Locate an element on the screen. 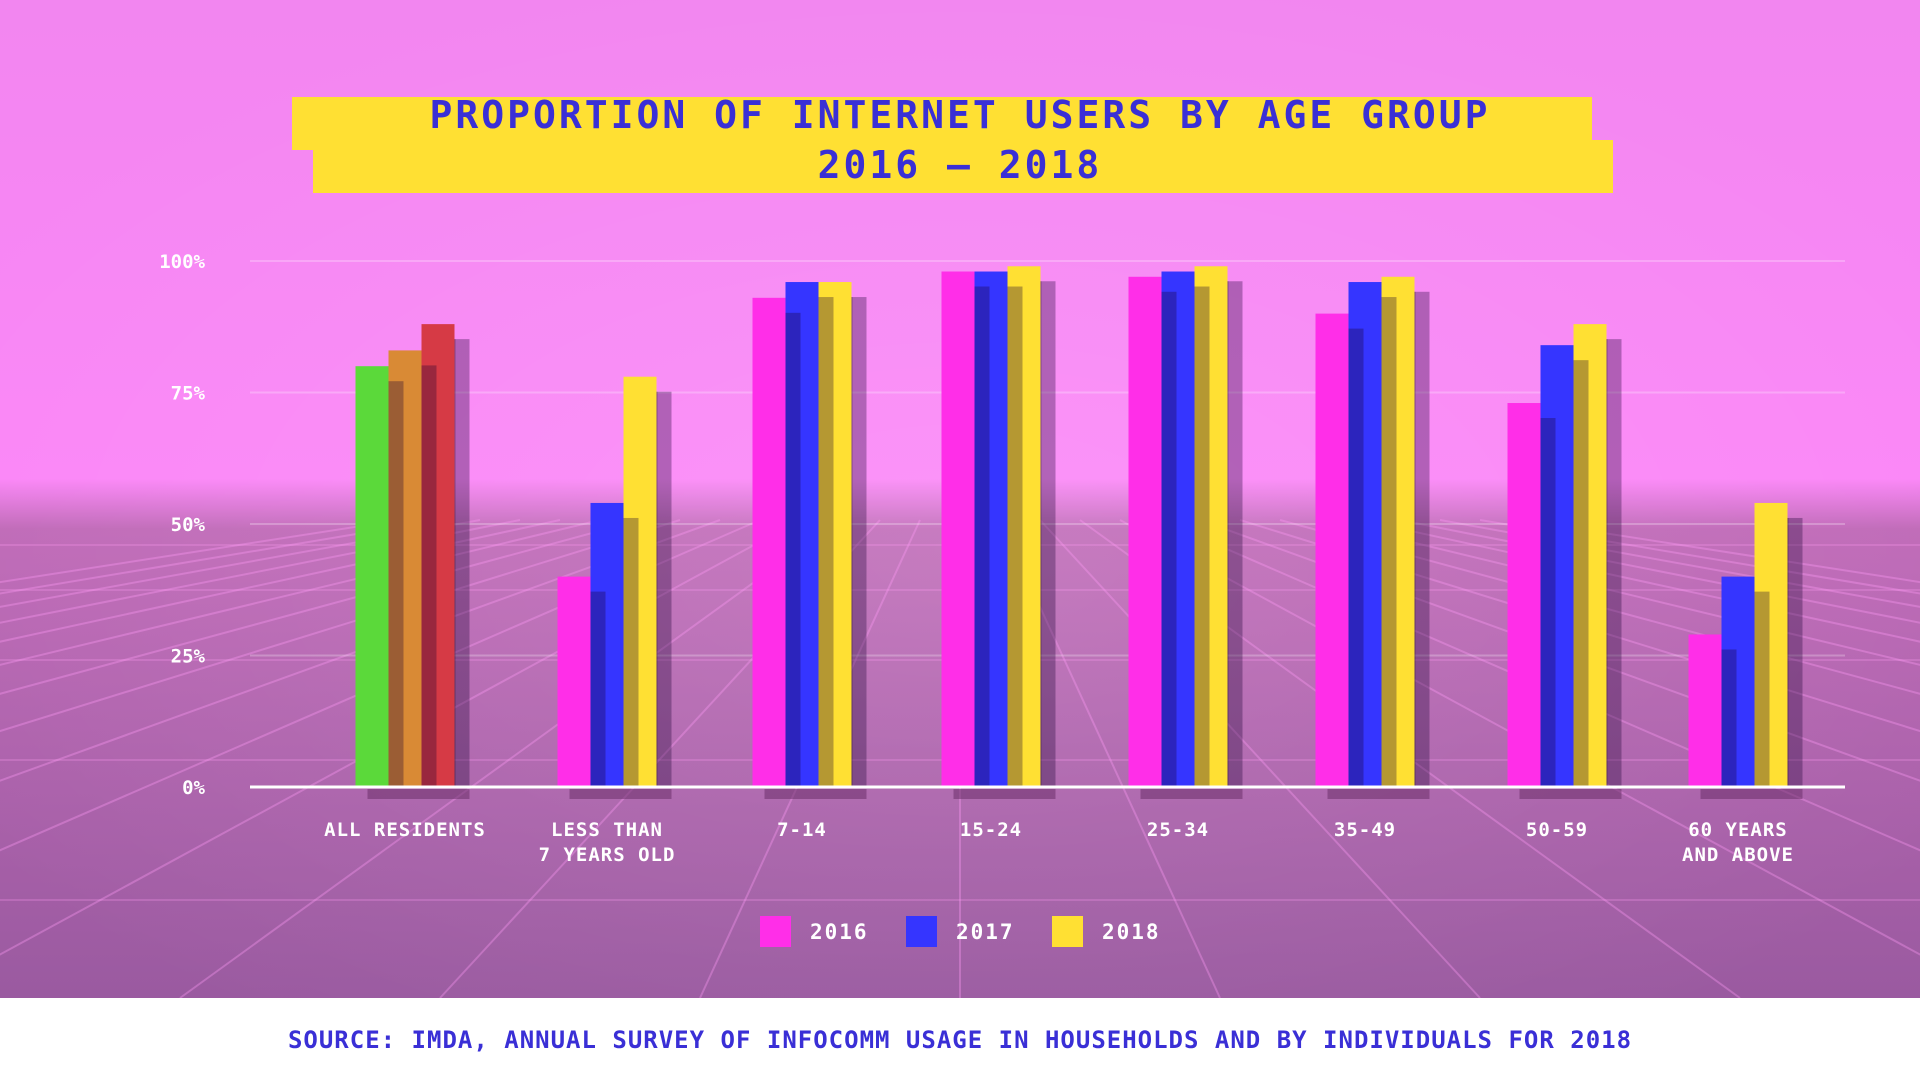 This screenshot has width=1920, height=1080. x-tick-label: AND ABOVE is located at coordinates (1738, 855).